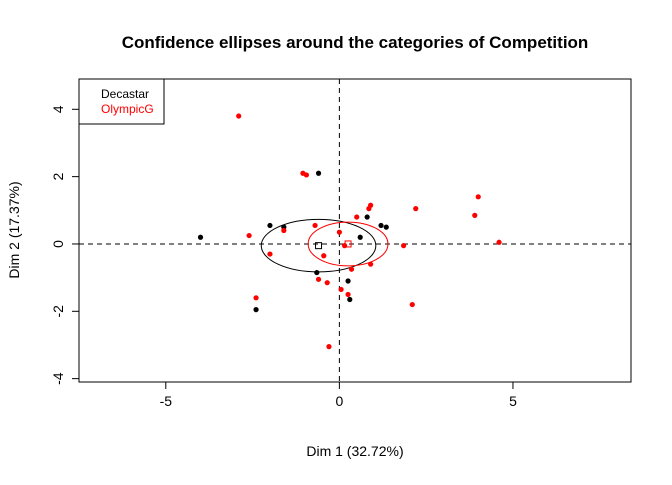 This screenshot has width=672, height=485. Describe the element at coordinates (58, 378) in the screenshot. I see `y-tick-label: -4` at that location.